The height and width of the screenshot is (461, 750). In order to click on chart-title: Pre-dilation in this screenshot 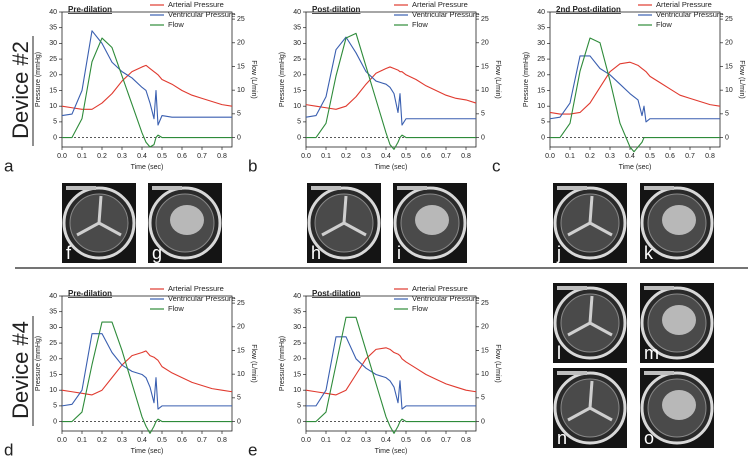, I will do `click(90, 9)`.